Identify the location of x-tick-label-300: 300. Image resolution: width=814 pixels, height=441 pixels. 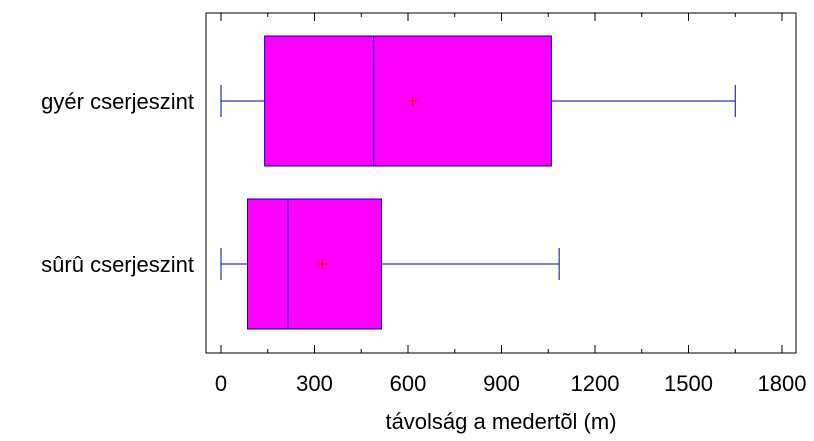
(314, 383).